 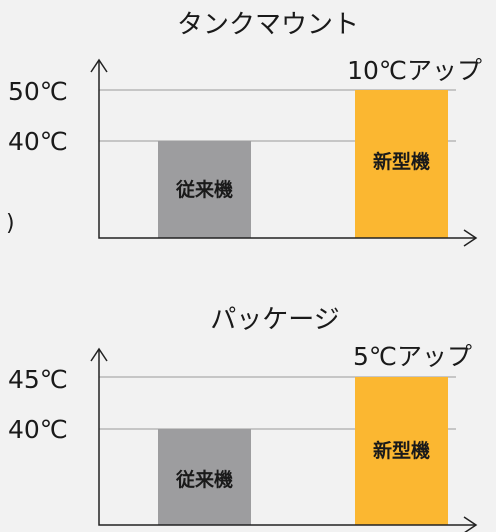 I want to click on y-tick-label-top: 45℃, so click(x=38, y=379).